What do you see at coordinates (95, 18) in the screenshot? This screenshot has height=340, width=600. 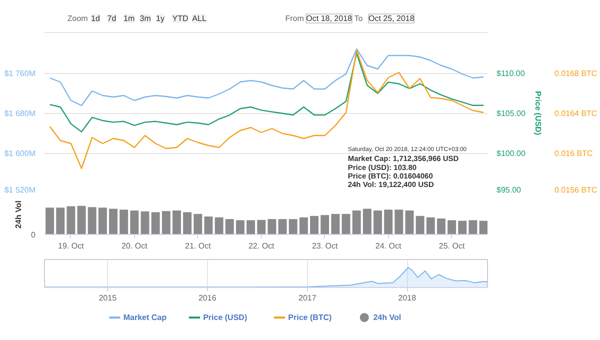 I see `text: 1d` at bounding box center [95, 18].